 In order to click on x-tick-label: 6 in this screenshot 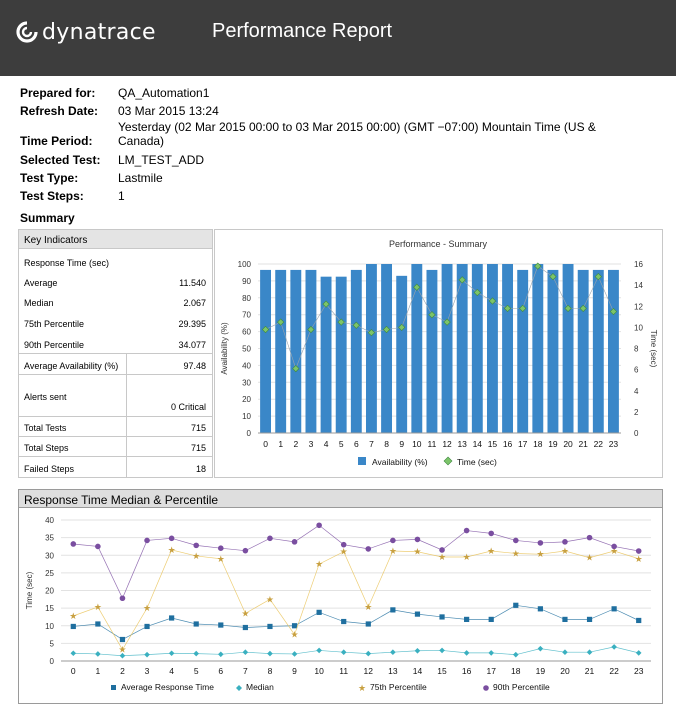, I will do `click(356, 444)`.